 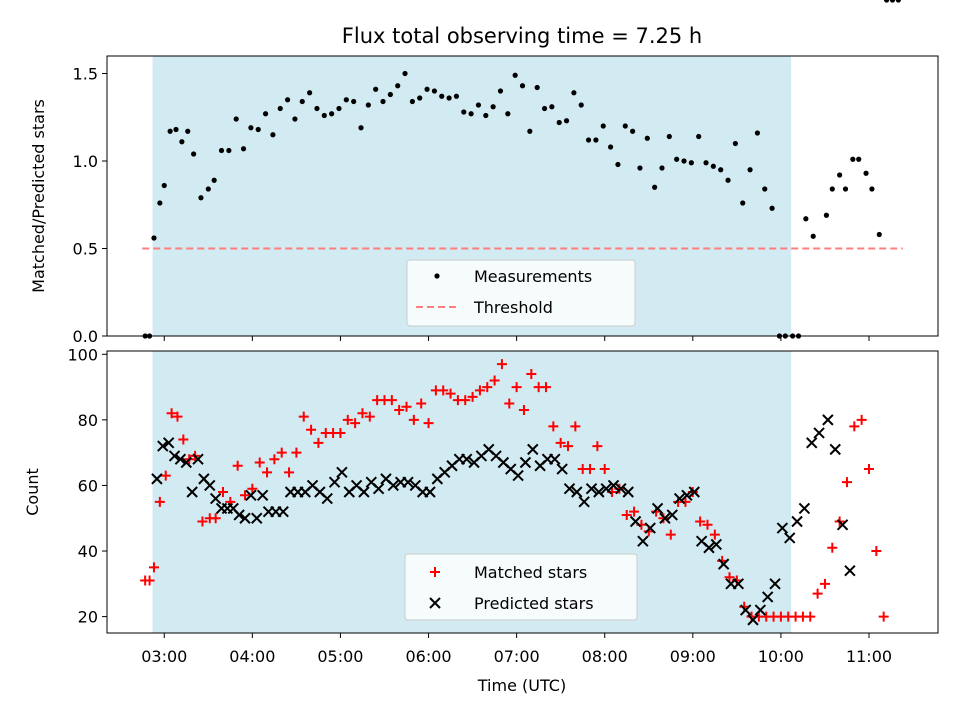 I want to click on legend-matched-label: Matched stars, so click(x=530, y=572).